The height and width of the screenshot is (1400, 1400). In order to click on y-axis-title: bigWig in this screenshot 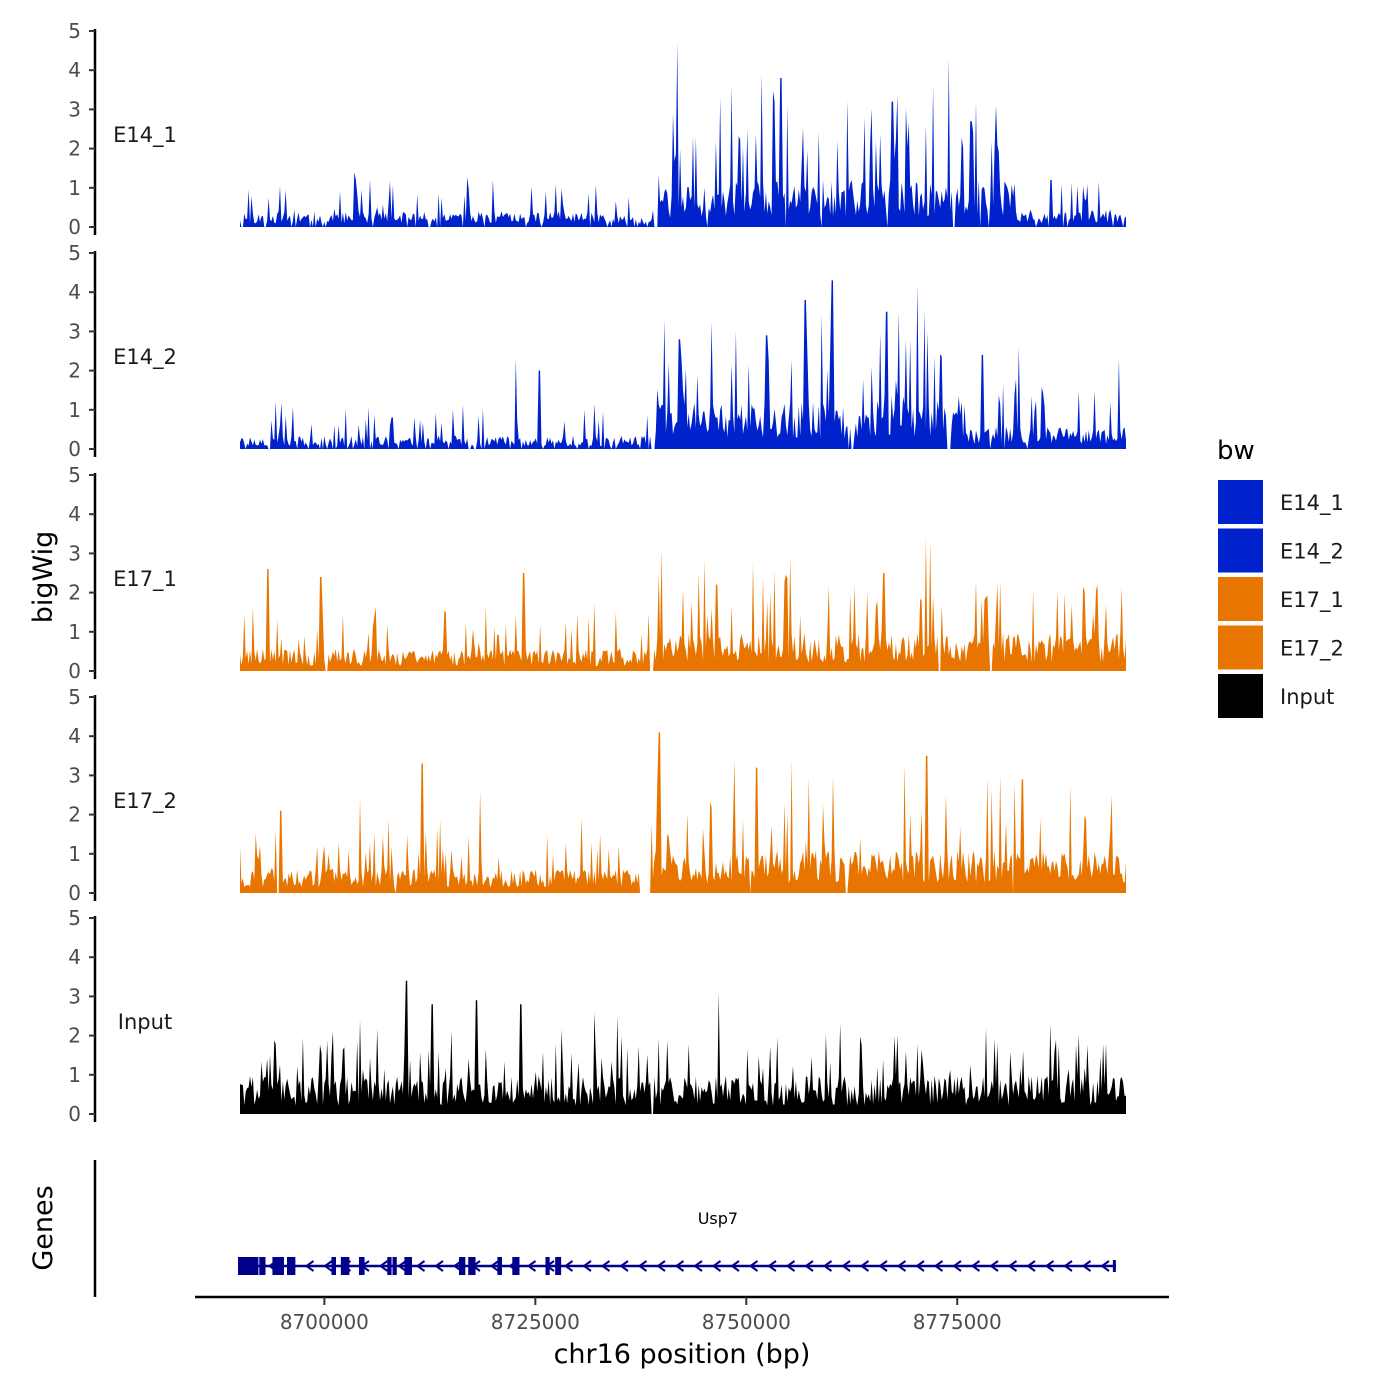, I will do `click(43, 577)`.